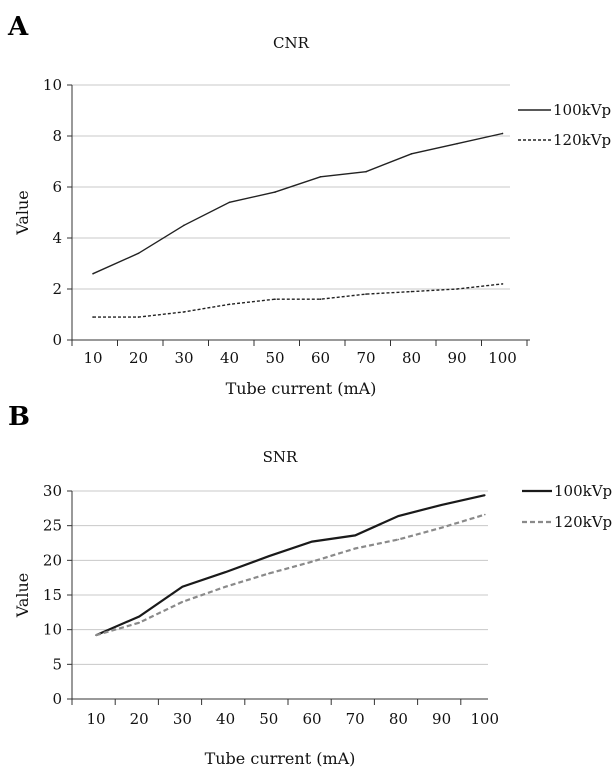  I want to click on panel-b-x-tick-label: 50, so click(268, 719).